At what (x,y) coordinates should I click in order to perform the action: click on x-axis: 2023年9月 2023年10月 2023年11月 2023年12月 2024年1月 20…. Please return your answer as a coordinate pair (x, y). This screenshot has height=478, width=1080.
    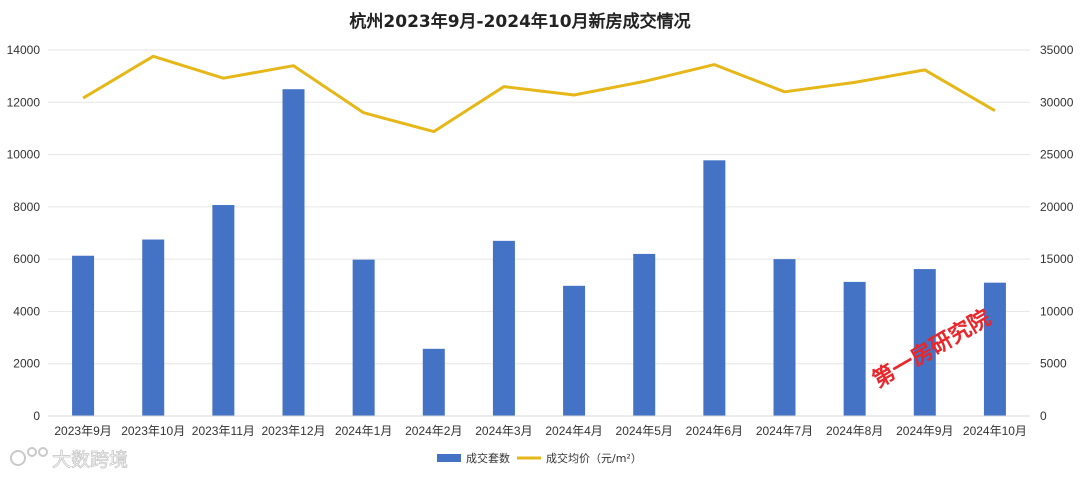
    Looking at the image, I should click on (539, 426).